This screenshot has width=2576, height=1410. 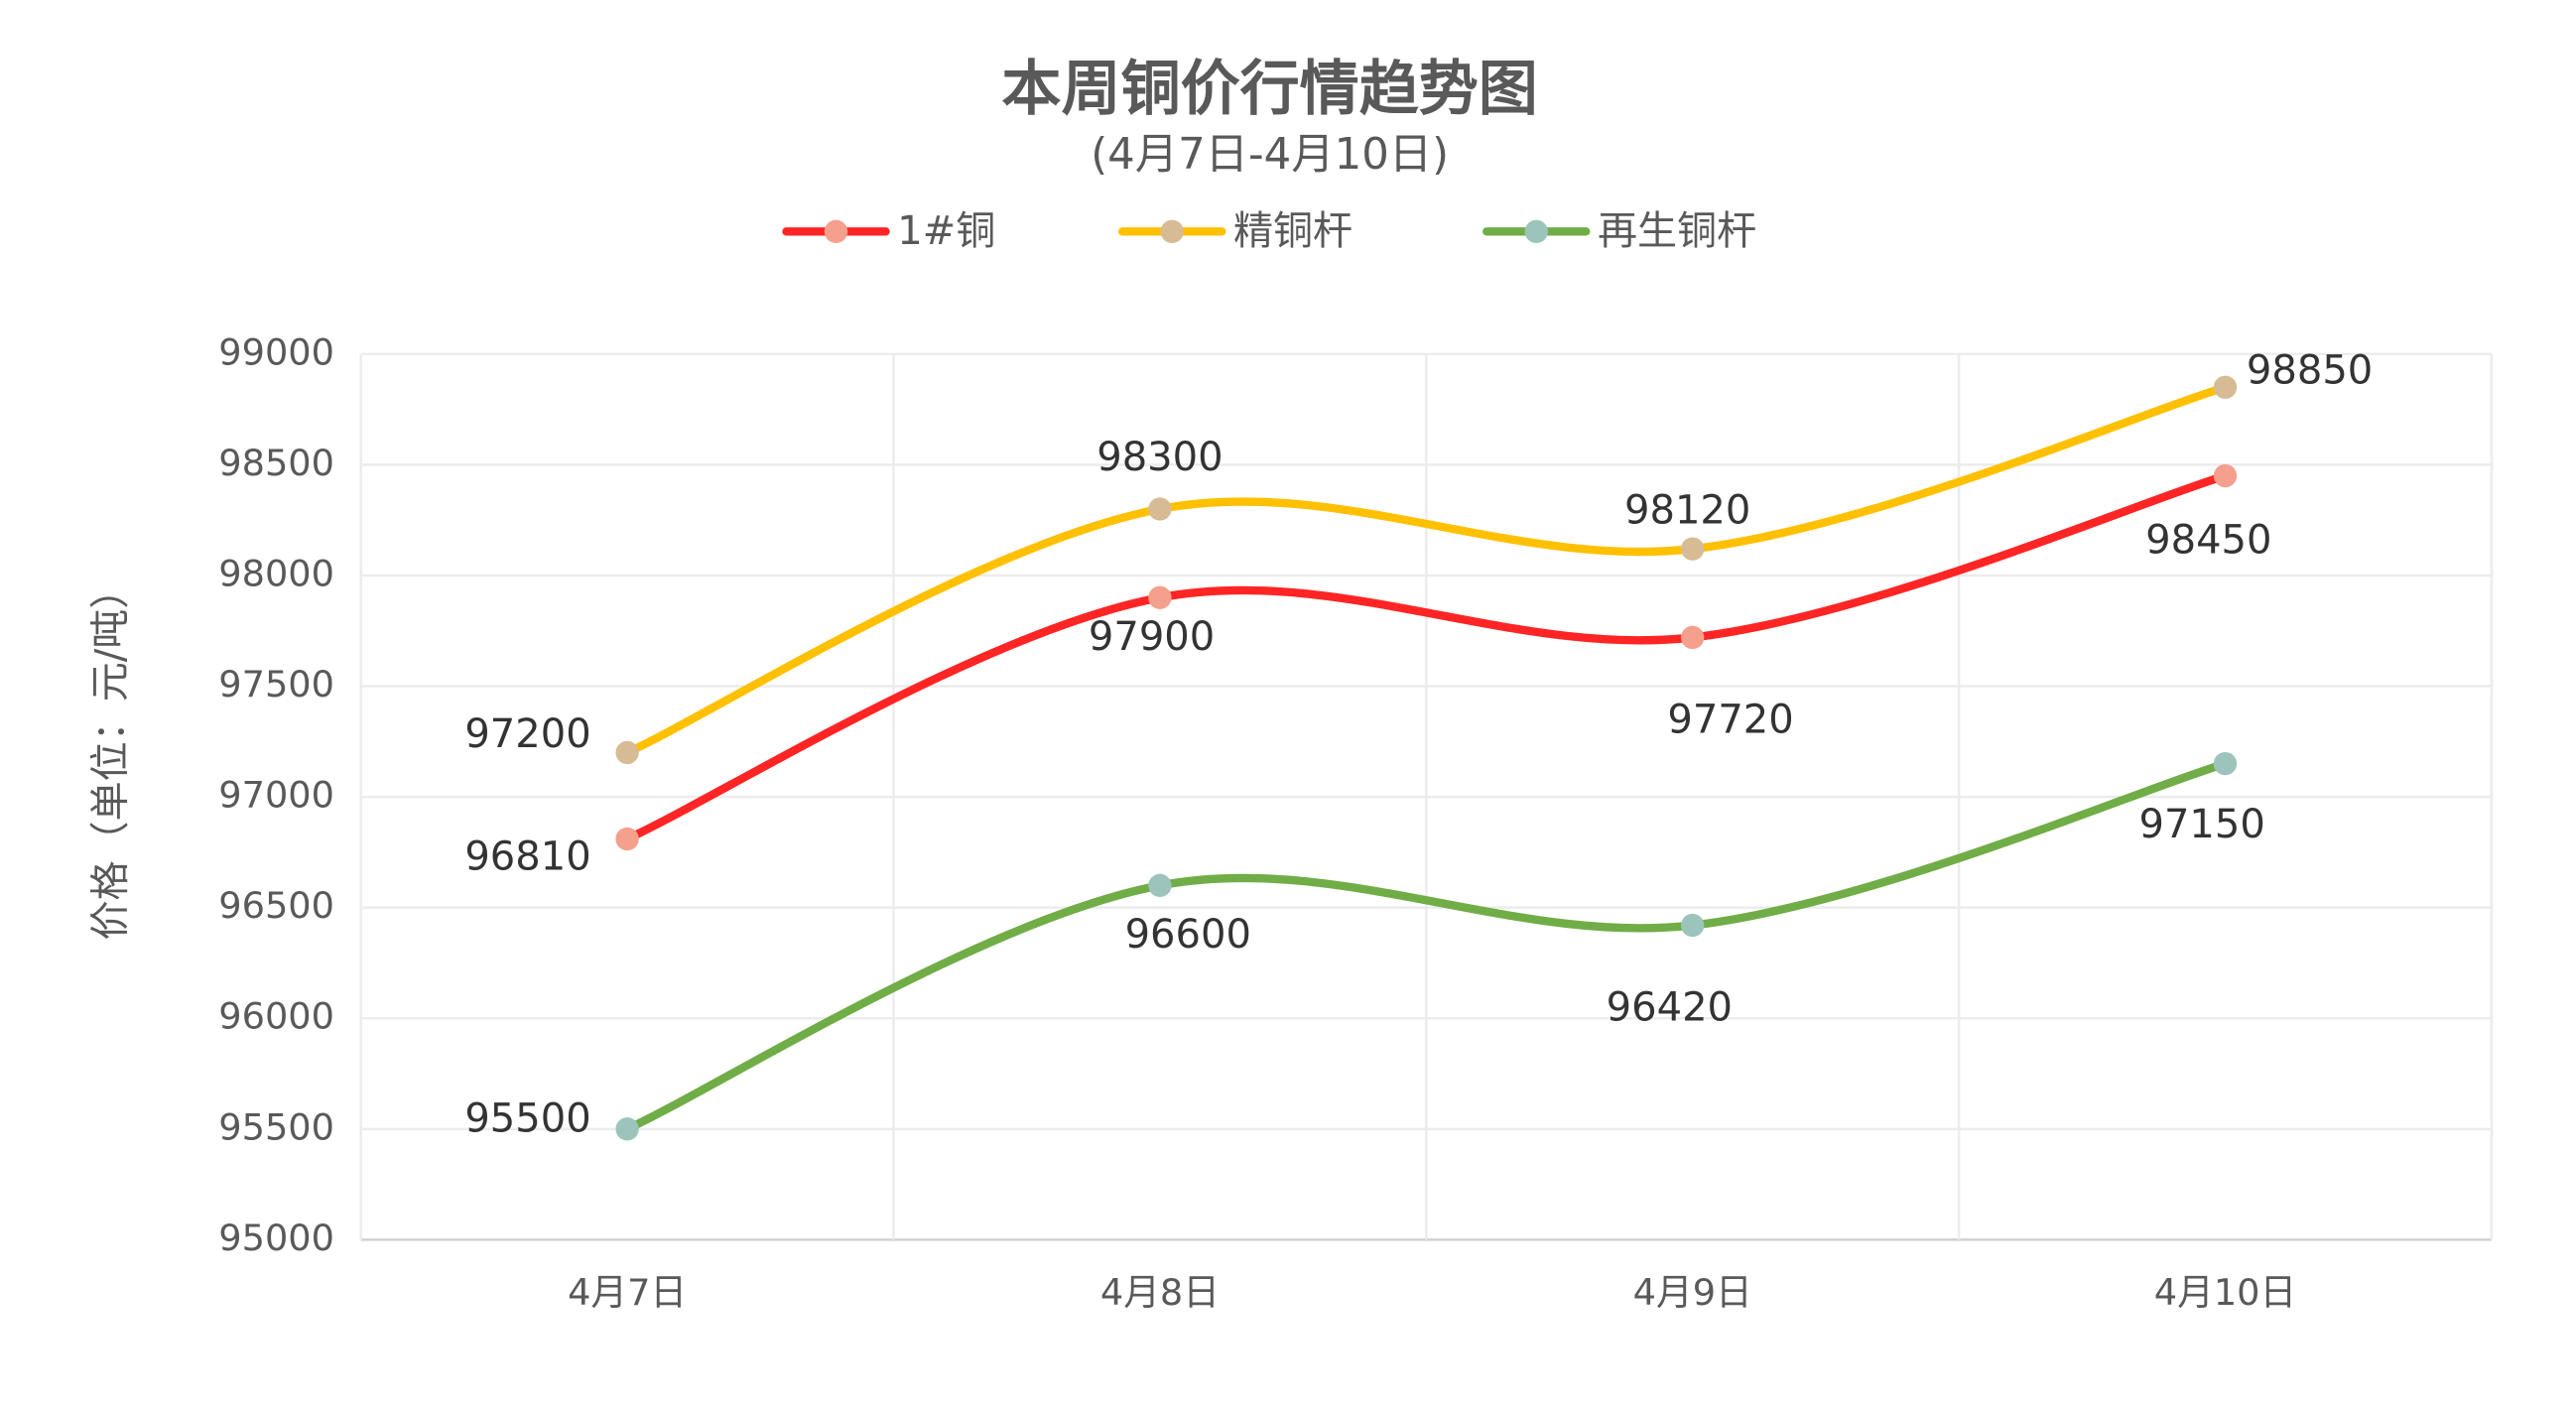 What do you see at coordinates (1160, 458) in the screenshot?
I see `data-label: 98300` at bounding box center [1160, 458].